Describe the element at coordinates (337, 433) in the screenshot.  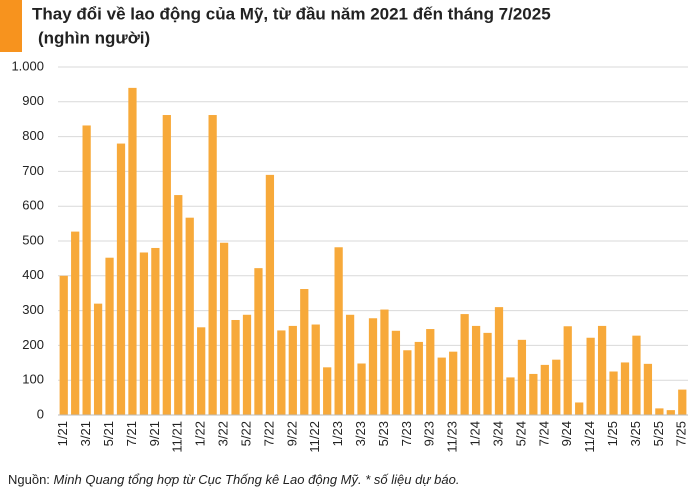
I see `x-tick-label: 1/23` at that location.